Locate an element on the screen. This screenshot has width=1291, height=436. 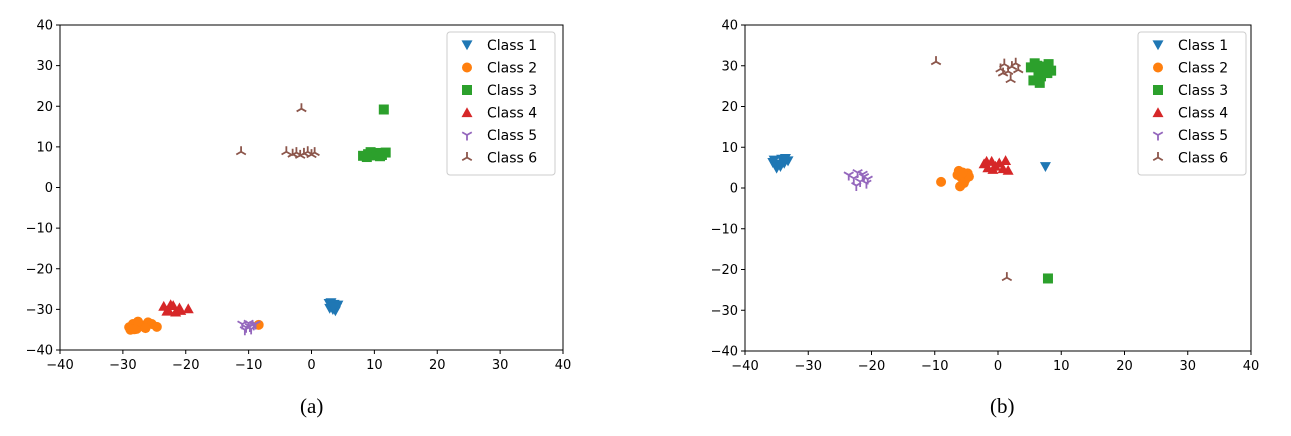
caption-b: (b) is located at coordinates (1002, 406).